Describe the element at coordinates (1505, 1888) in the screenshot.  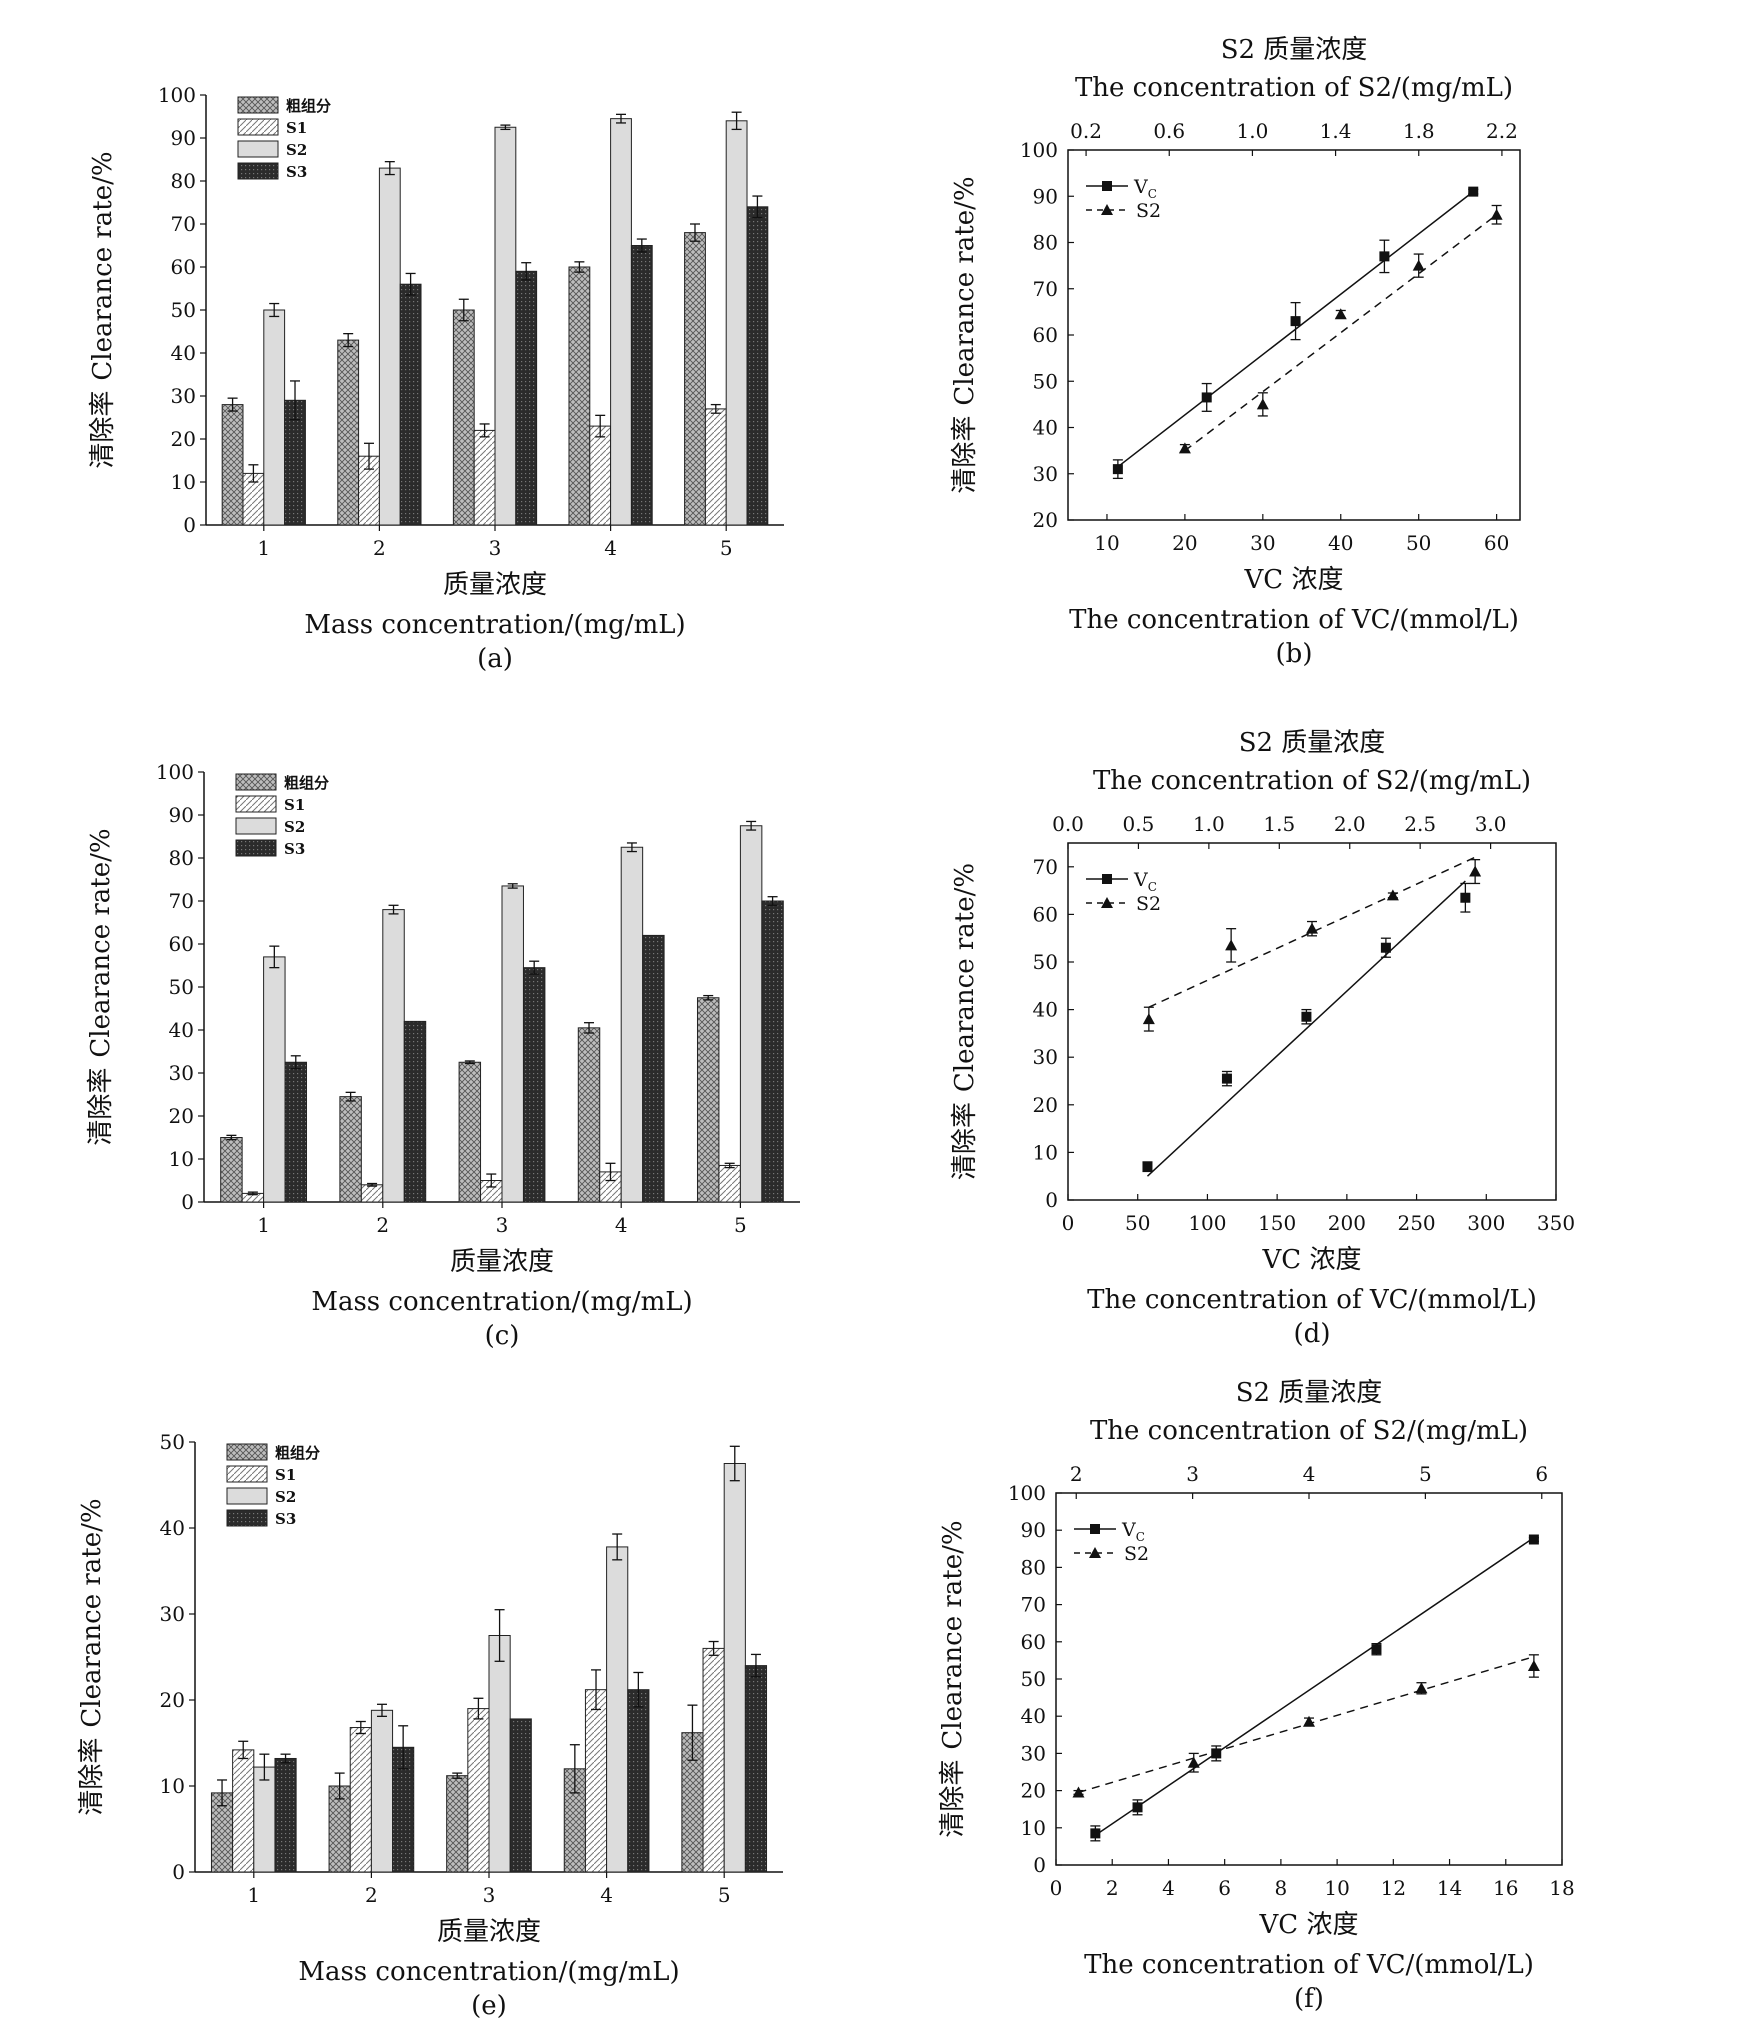
I see `x-tick-label: 16` at that location.